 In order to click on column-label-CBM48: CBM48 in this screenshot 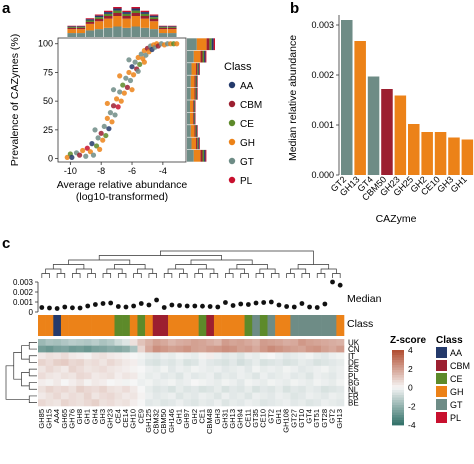, I will do `click(209, 421)`.